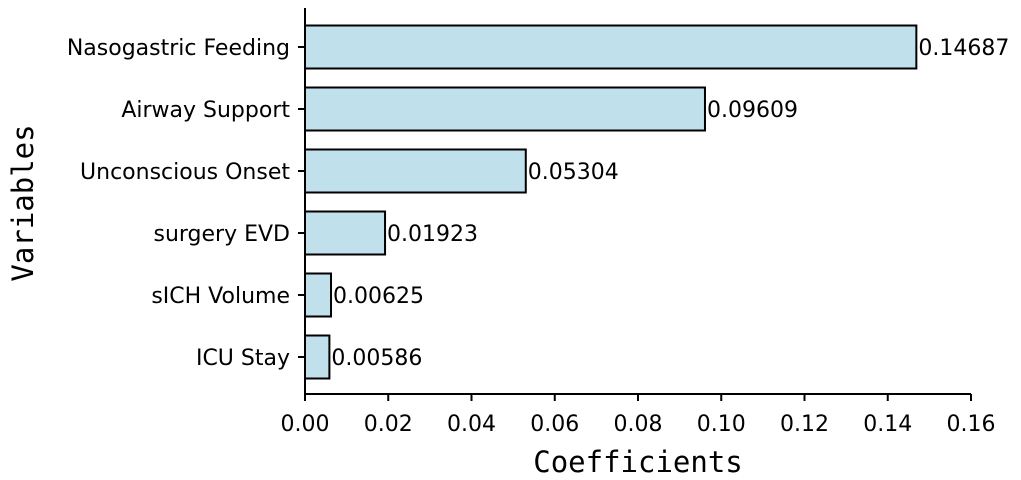 The image size is (1021, 480). What do you see at coordinates (573, 172) in the screenshot?
I see `bar-value-label: 0.05304` at bounding box center [573, 172].